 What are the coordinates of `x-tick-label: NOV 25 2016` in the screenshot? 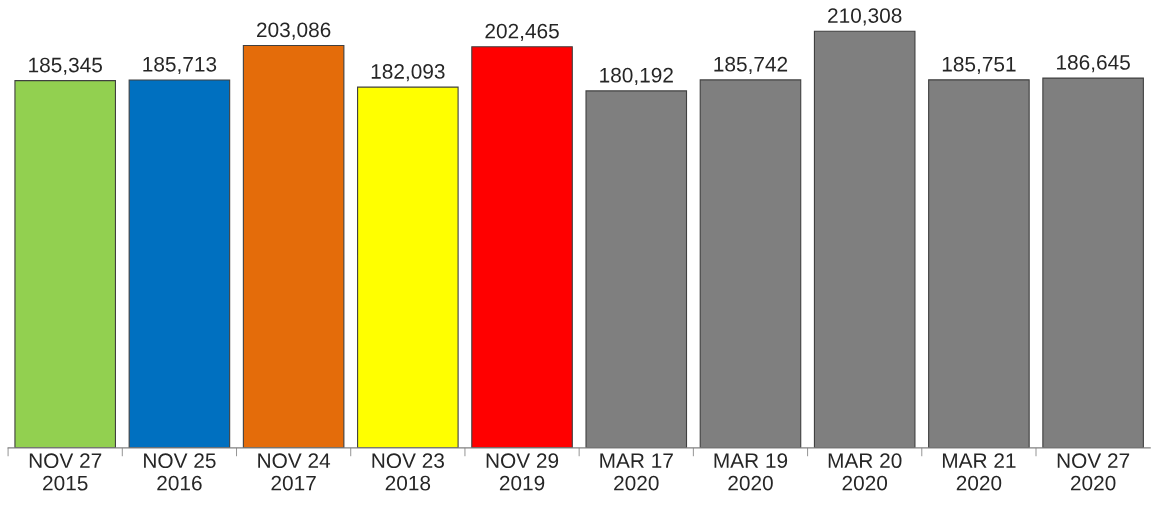 It's located at (180, 472).